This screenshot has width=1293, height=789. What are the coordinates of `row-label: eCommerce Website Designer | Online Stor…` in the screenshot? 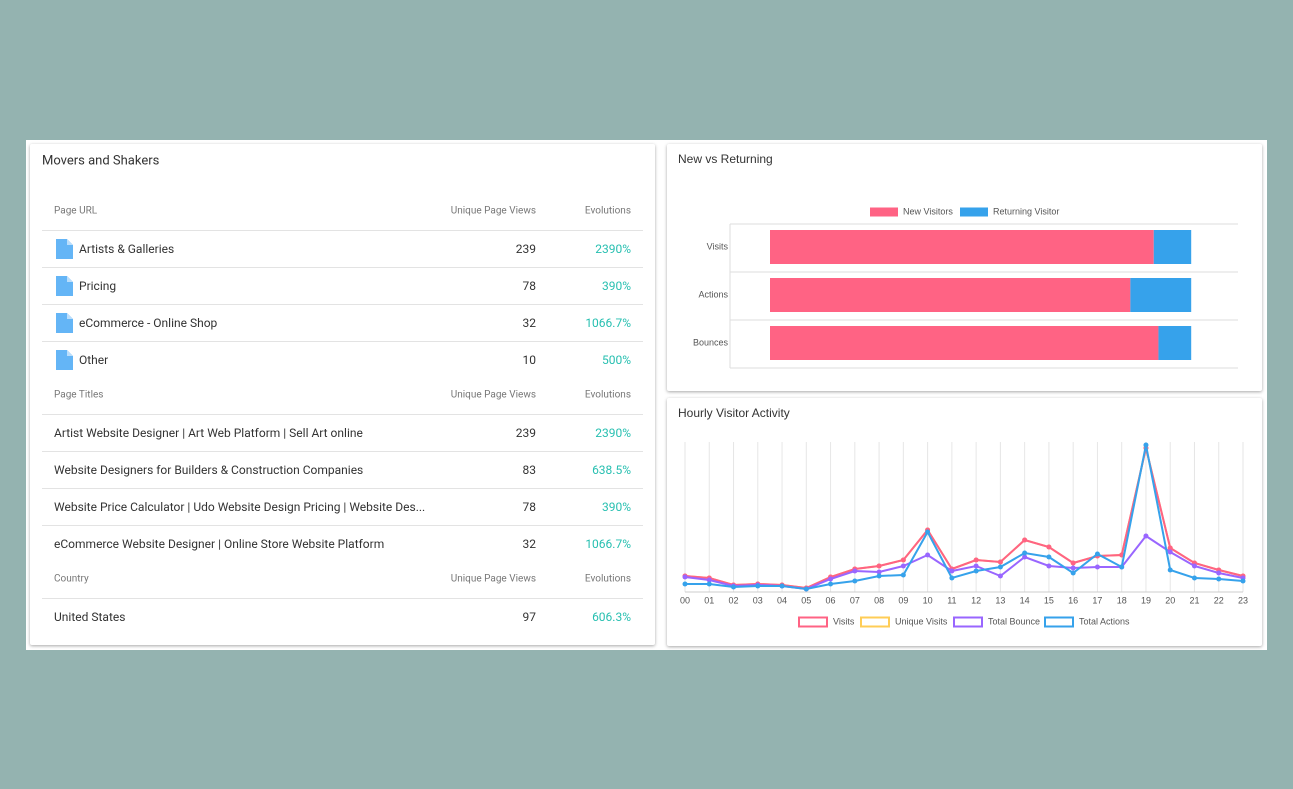 It's located at (219, 543).